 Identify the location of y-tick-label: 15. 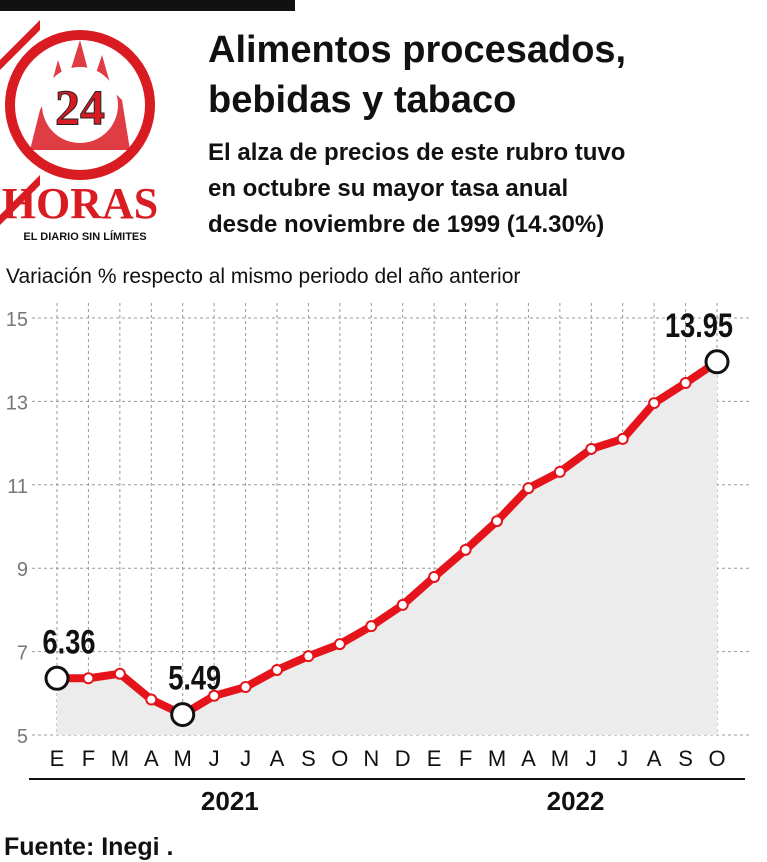
(17, 320).